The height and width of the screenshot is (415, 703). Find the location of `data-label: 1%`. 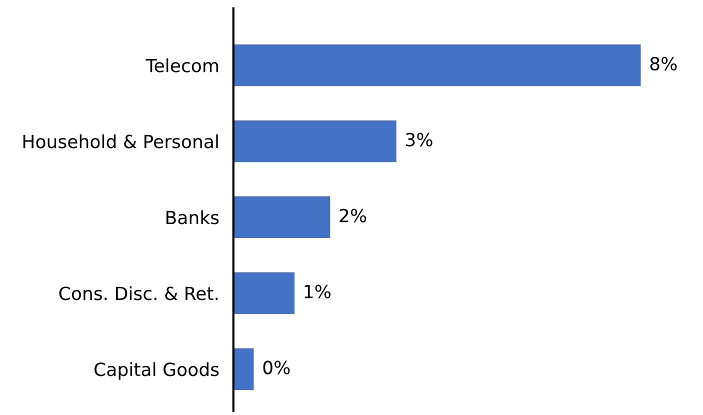

data-label: 1% is located at coordinates (317, 291).